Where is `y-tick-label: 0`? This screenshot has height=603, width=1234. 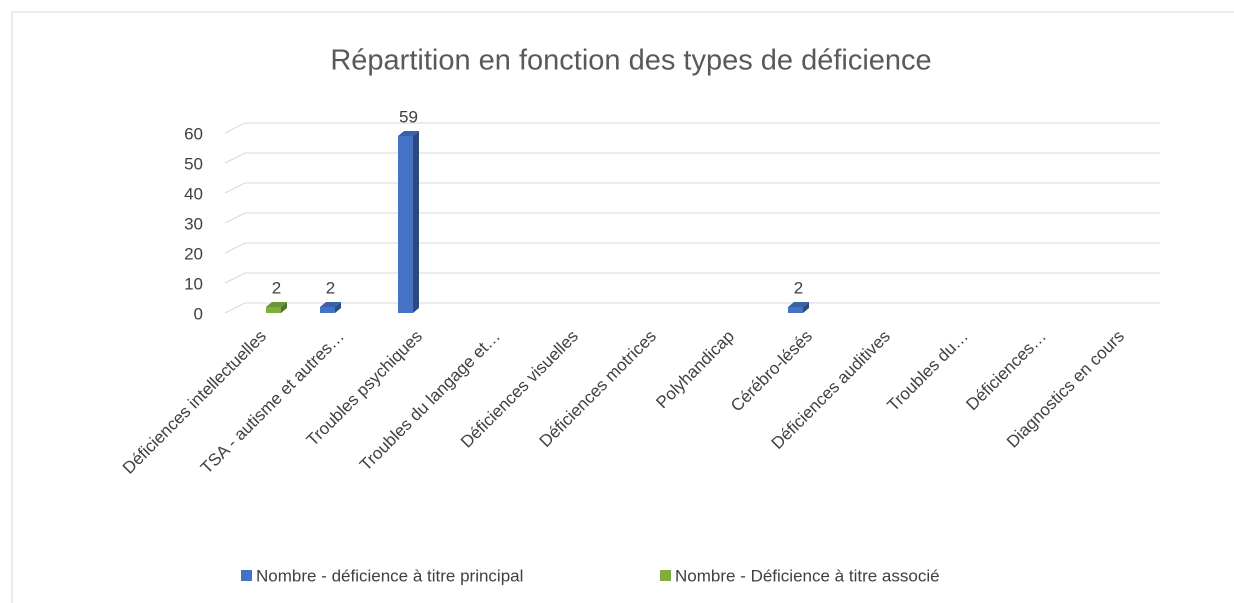
y-tick-label: 0 is located at coordinates (198, 313).